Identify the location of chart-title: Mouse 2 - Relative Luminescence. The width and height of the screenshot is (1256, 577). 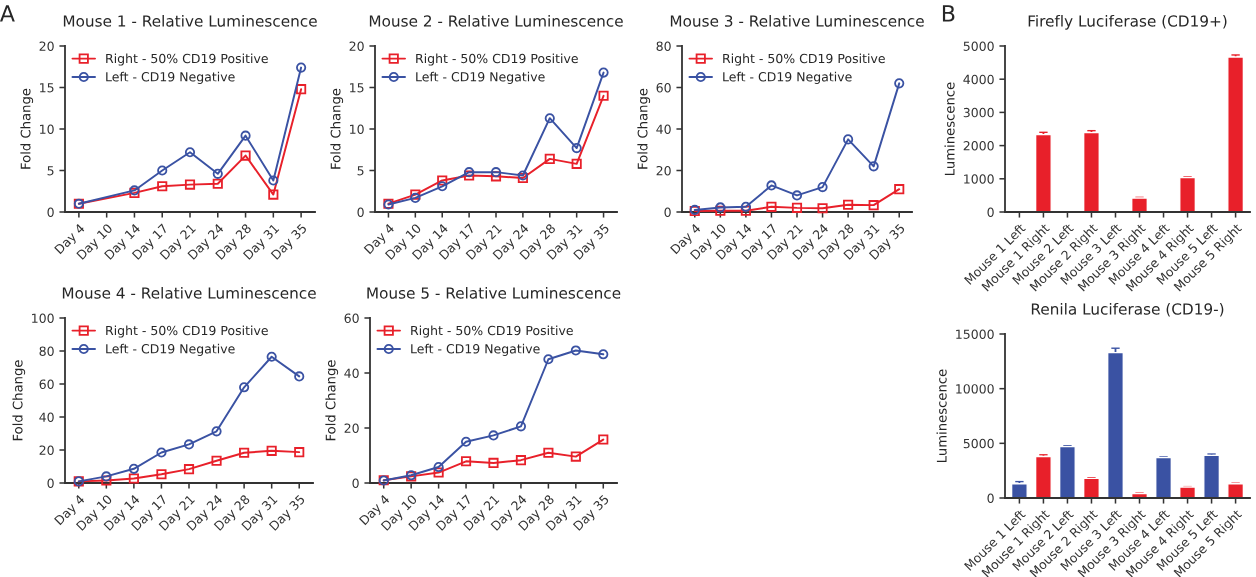
(496, 20).